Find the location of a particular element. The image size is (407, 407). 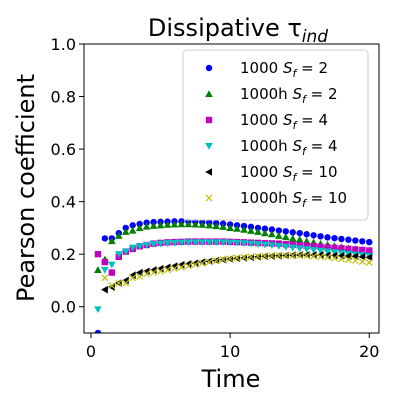

chart-title-main: Dissipative τ is located at coordinates (225, 28).